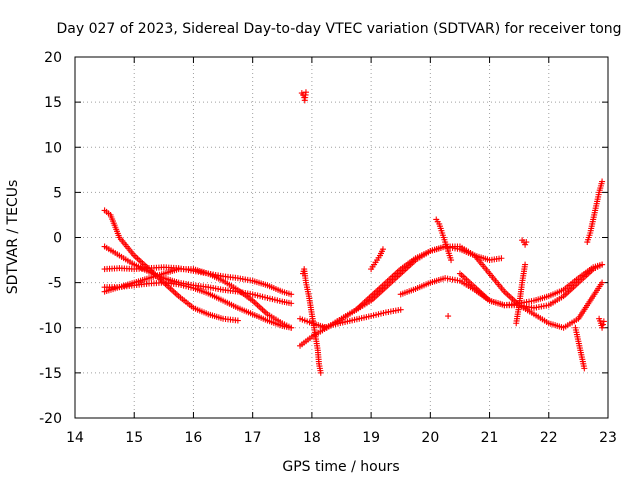 The width and height of the screenshot is (640, 480). Describe the element at coordinates (312, 438) in the screenshot. I see `x-tick-label: 18` at that location.